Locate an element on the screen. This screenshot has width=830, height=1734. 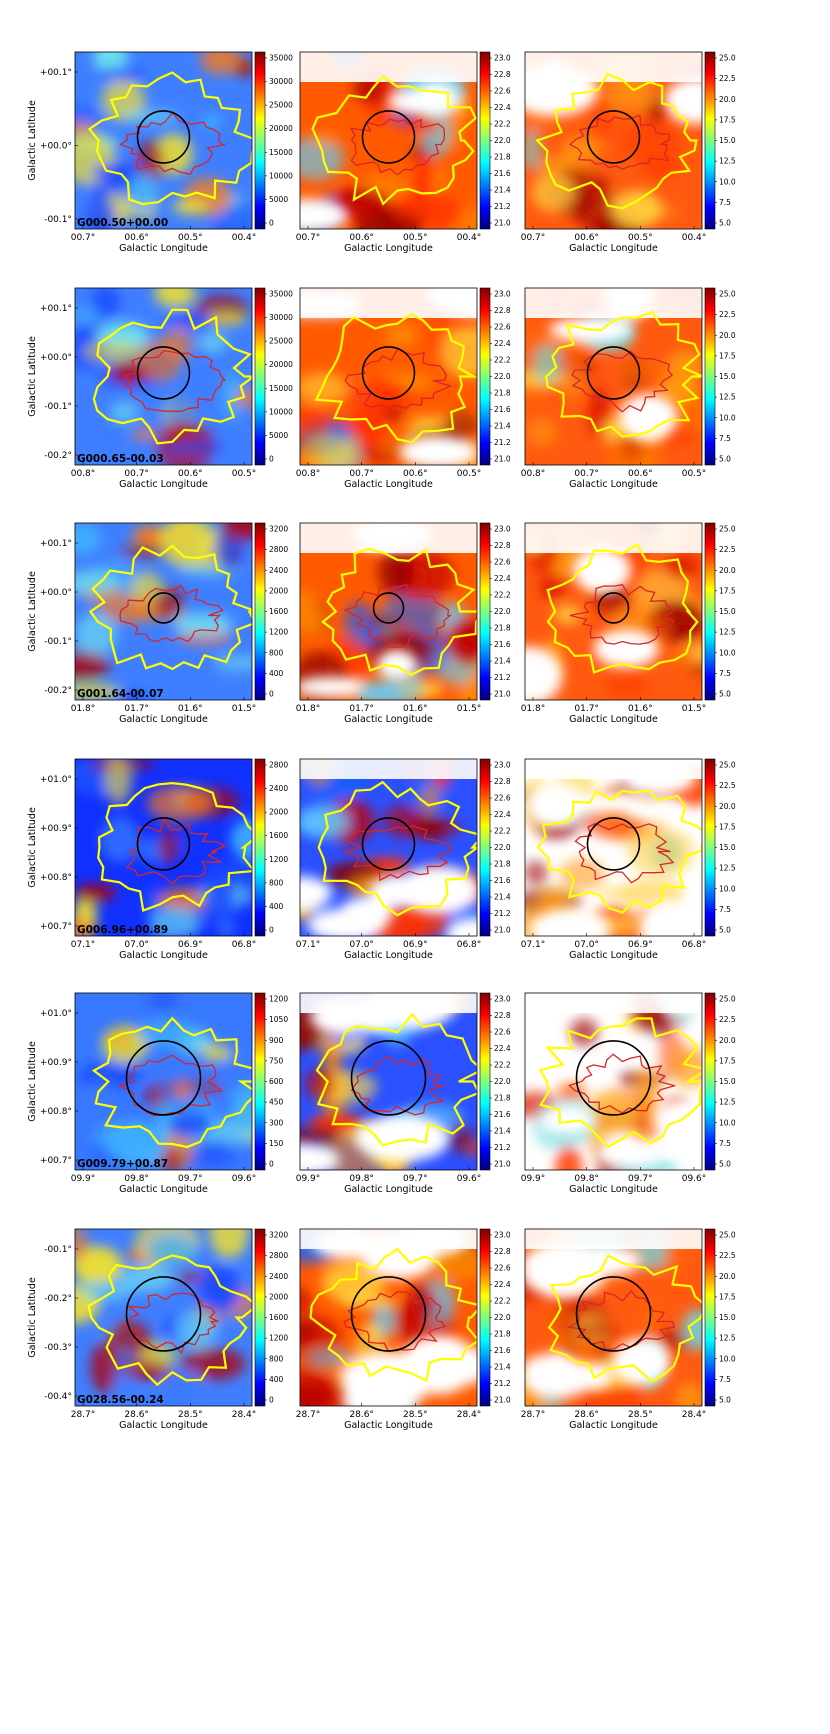
colorbar-tick-label: 3200 is located at coordinates (278, 1235).